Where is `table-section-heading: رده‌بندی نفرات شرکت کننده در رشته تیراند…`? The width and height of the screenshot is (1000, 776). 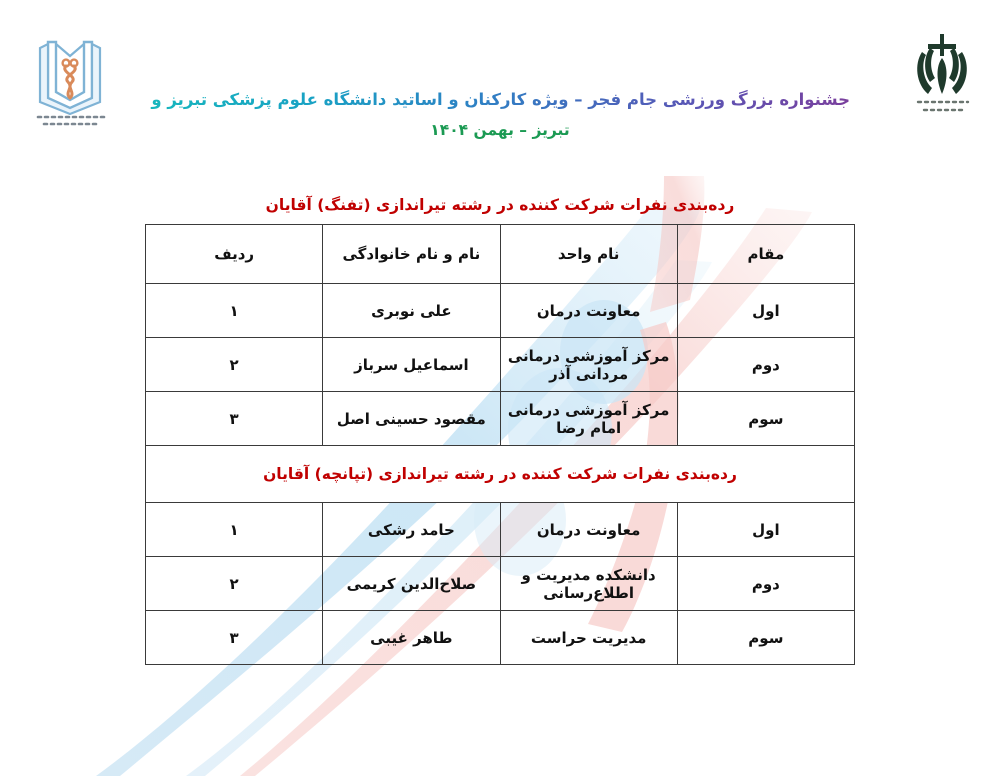
table-section-heading: رده‌بندی نفرات شرکت کننده در رشته تیراند… is located at coordinates (500, 474).